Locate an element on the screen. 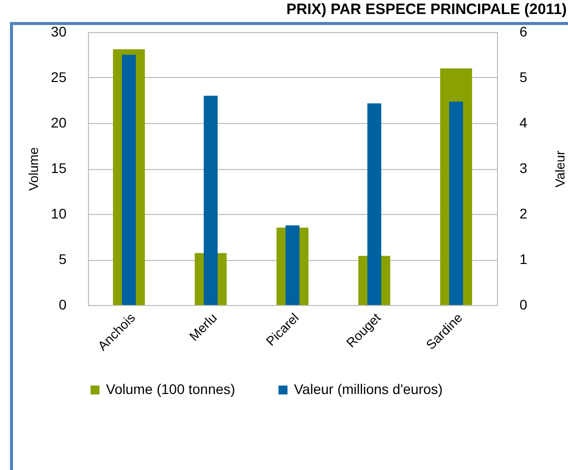 The image size is (568, 470). legend-label: Volume (100 tonnes) is located at coordinates (171, 389).